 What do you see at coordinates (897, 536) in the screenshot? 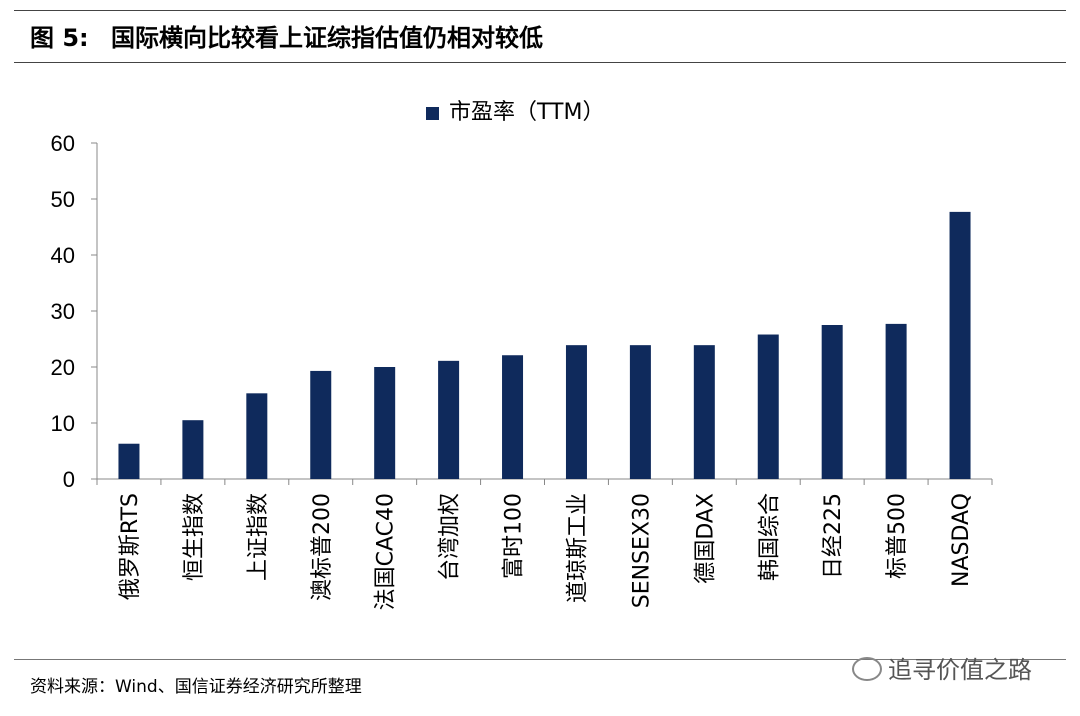
I see `x-tick-label: 标普500` at bounding box center [897, 536].